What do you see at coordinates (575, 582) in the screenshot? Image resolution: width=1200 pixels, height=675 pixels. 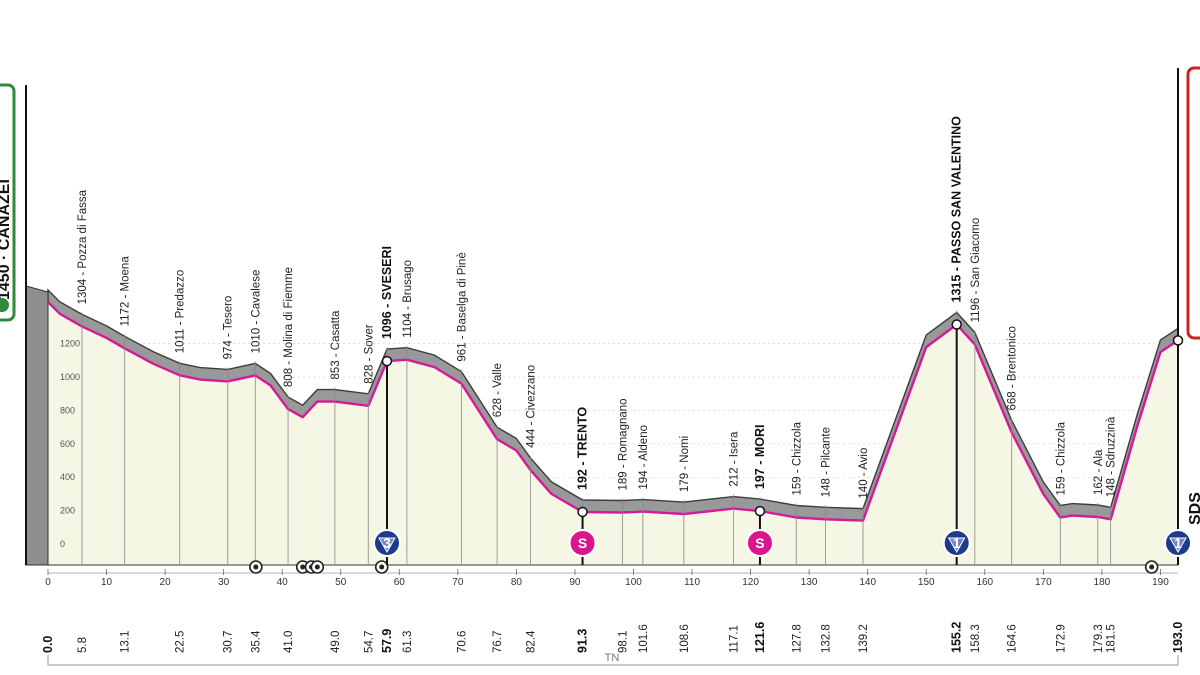 I see `km-tick-label: 90` at bounding box center [575, 582].